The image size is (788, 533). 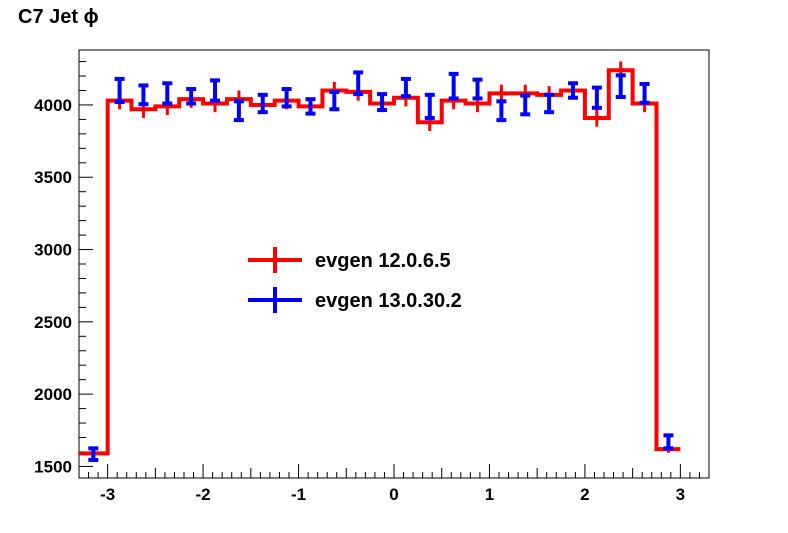 I want to click on x-tick-label: 0, so click(x=393, y=494).